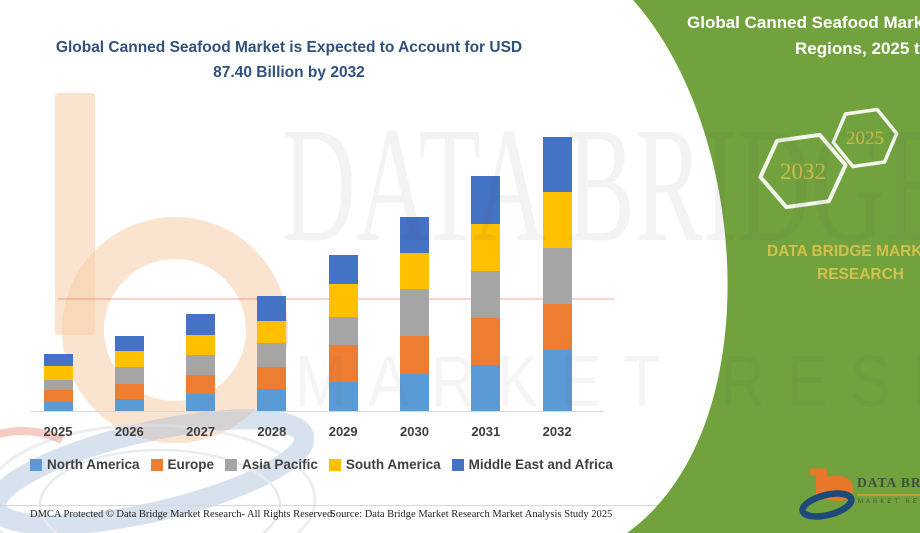 Image resolution: width=920 pixels, height=533 pixels. I want to click on bar-2027, so click(201, 362).